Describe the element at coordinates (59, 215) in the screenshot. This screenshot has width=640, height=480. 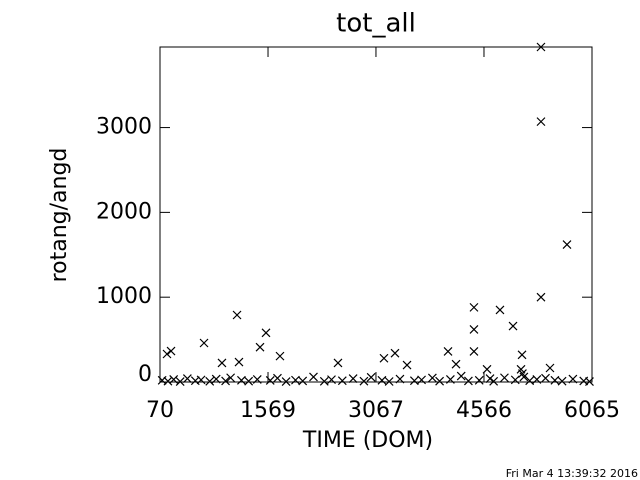
I see `y-axis-label: rotang/angd` at that location.